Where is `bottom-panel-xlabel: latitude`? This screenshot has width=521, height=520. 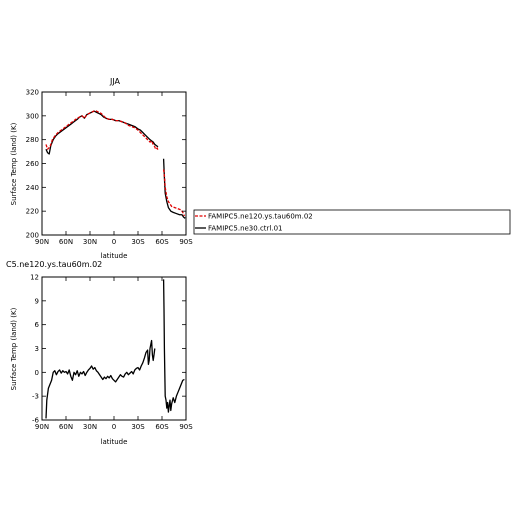 bottom-panel-xlabel: latitude is located at coordinates (114, 442).